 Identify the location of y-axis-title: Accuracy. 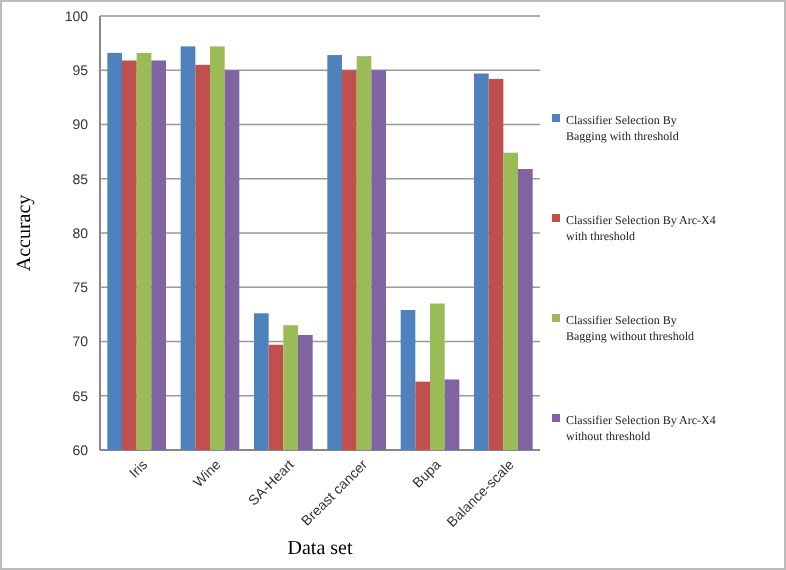
(25, 233).